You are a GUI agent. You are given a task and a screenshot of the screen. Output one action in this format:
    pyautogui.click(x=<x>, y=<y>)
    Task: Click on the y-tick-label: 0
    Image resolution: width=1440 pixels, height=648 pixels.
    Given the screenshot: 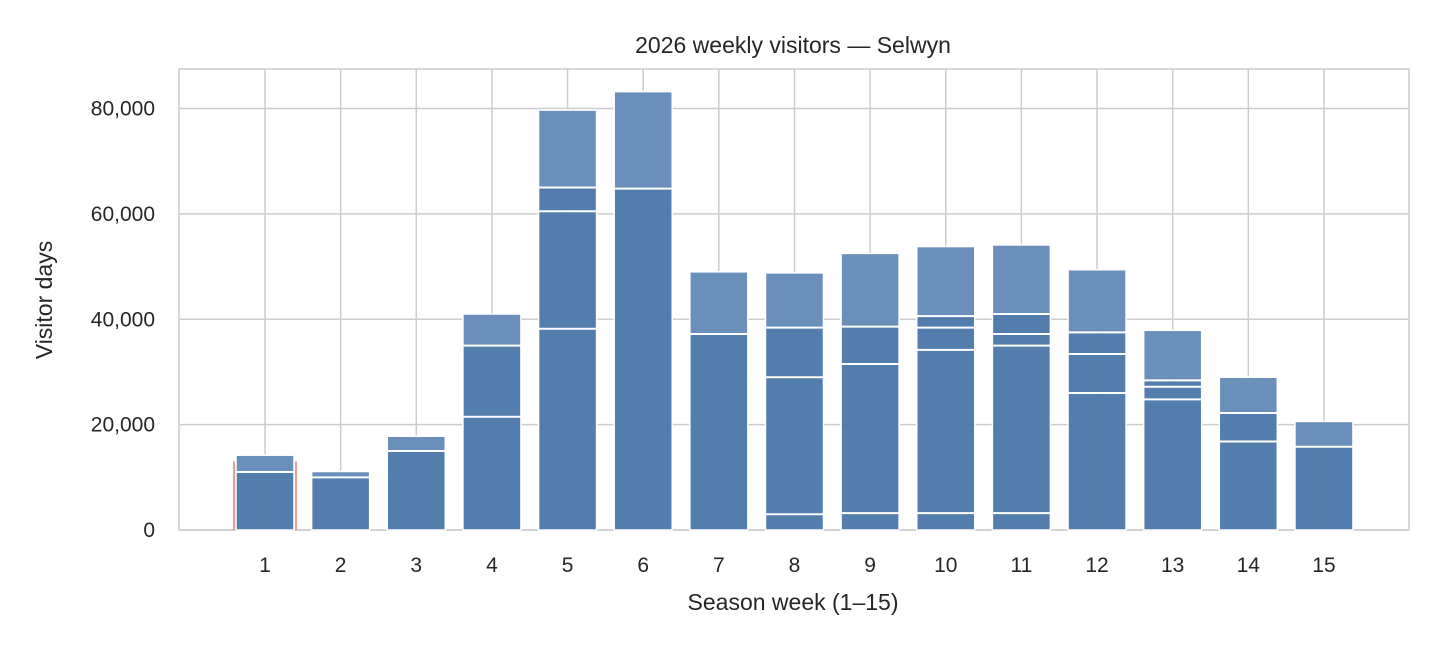 What is the action you would take?
    pyautogui.click(x=149, y=530)
    